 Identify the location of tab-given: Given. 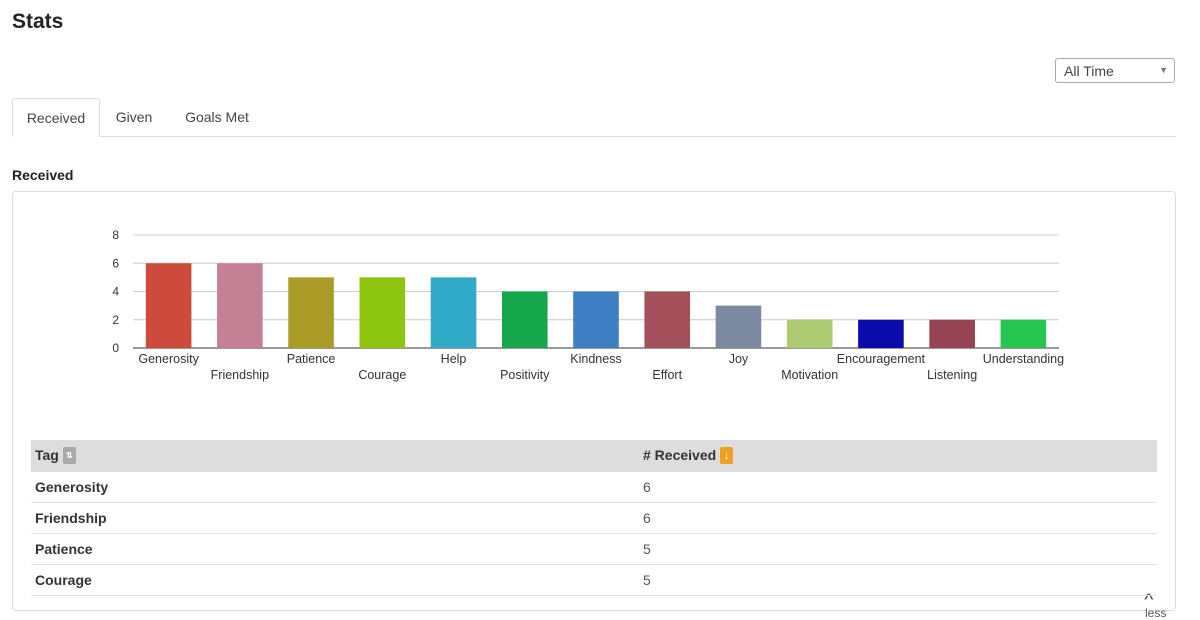
(134, 117).